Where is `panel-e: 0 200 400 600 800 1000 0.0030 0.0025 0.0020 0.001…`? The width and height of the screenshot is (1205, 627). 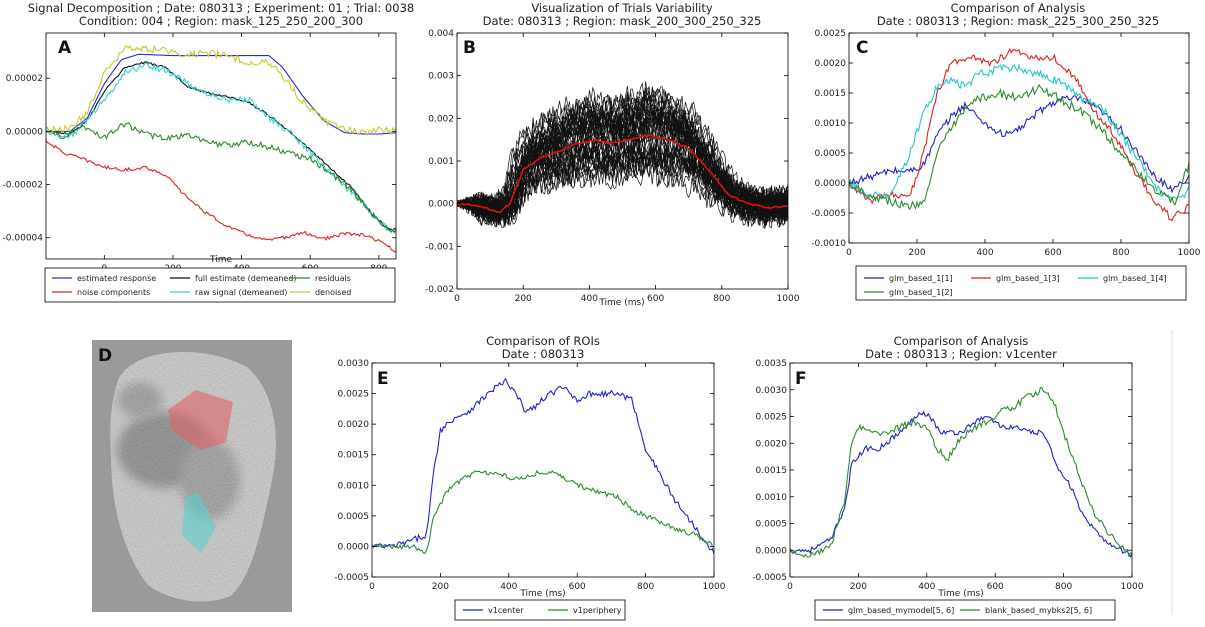
panel-e: 0 200 400 600 800 1000 0.0030 0.0025 0.0020 0.001… is located at coordinates (530, 477).